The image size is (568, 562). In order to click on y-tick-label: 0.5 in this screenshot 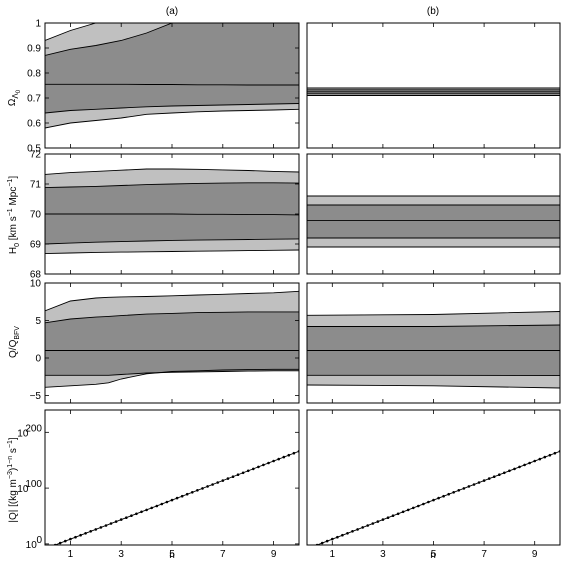, I will do `click(34, 149)`.